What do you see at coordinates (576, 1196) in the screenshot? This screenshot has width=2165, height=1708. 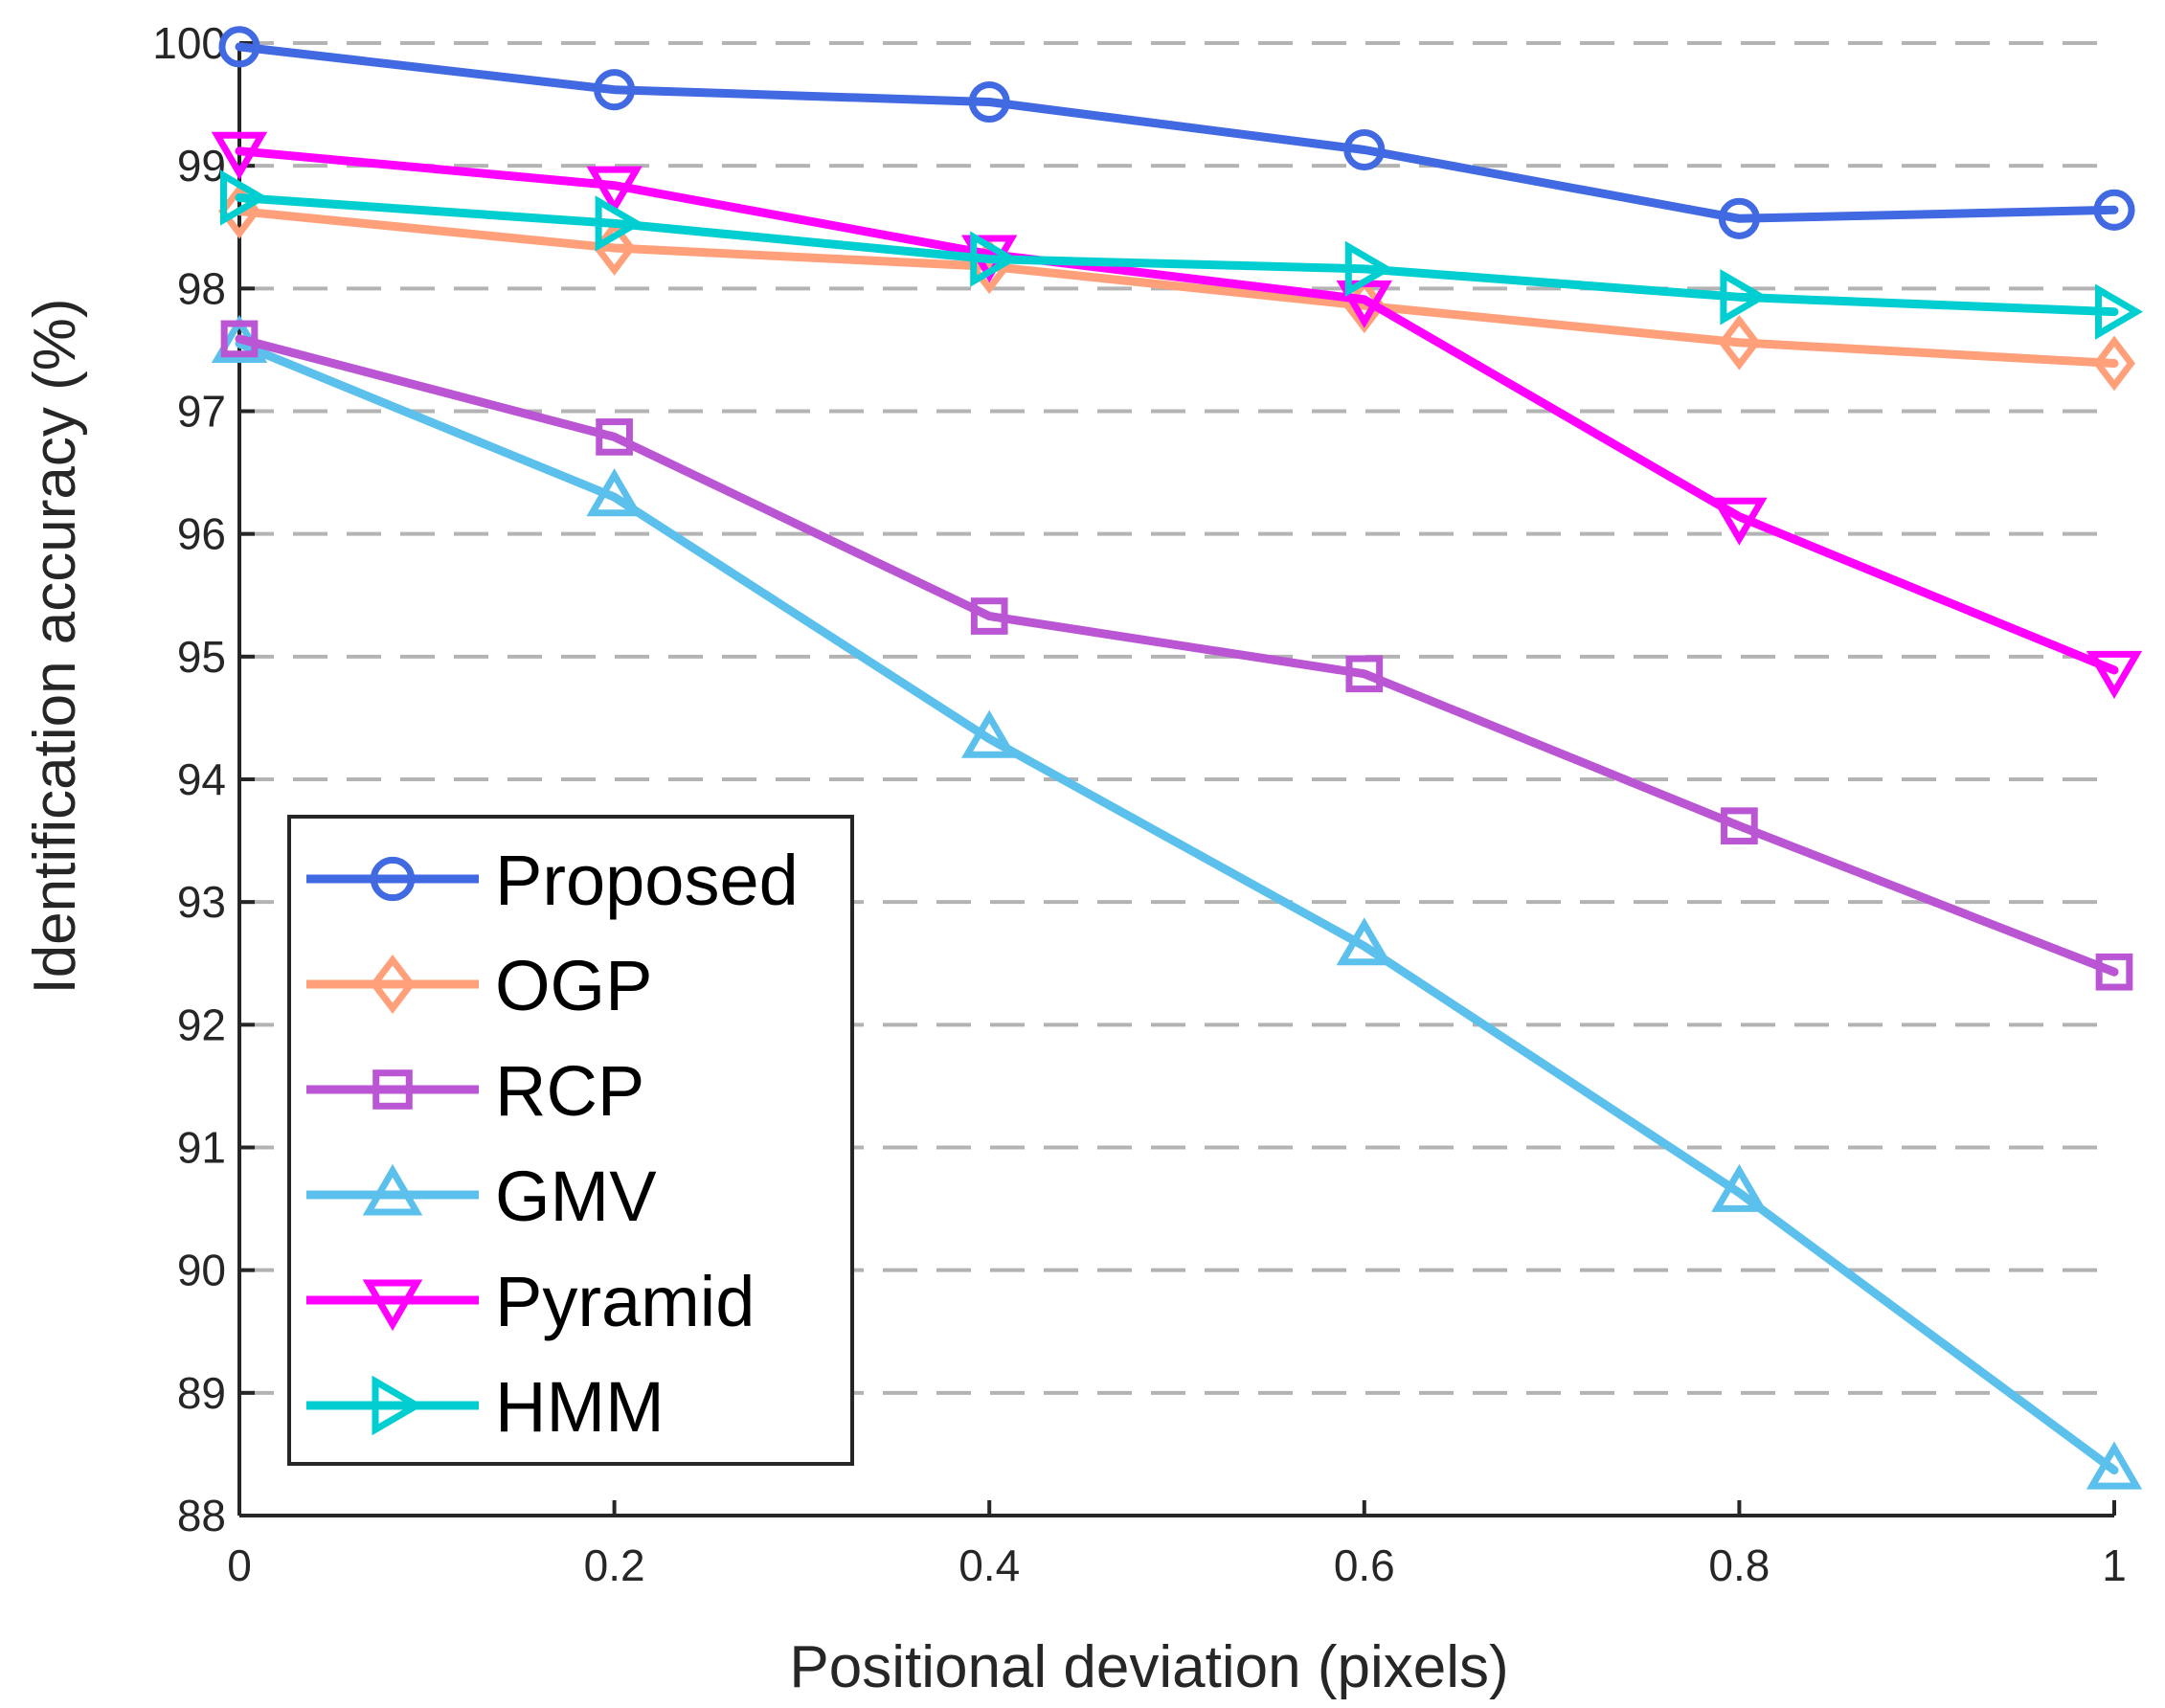 I see `legend-label-gmv: GMV` at bounding box center [576, 1196].